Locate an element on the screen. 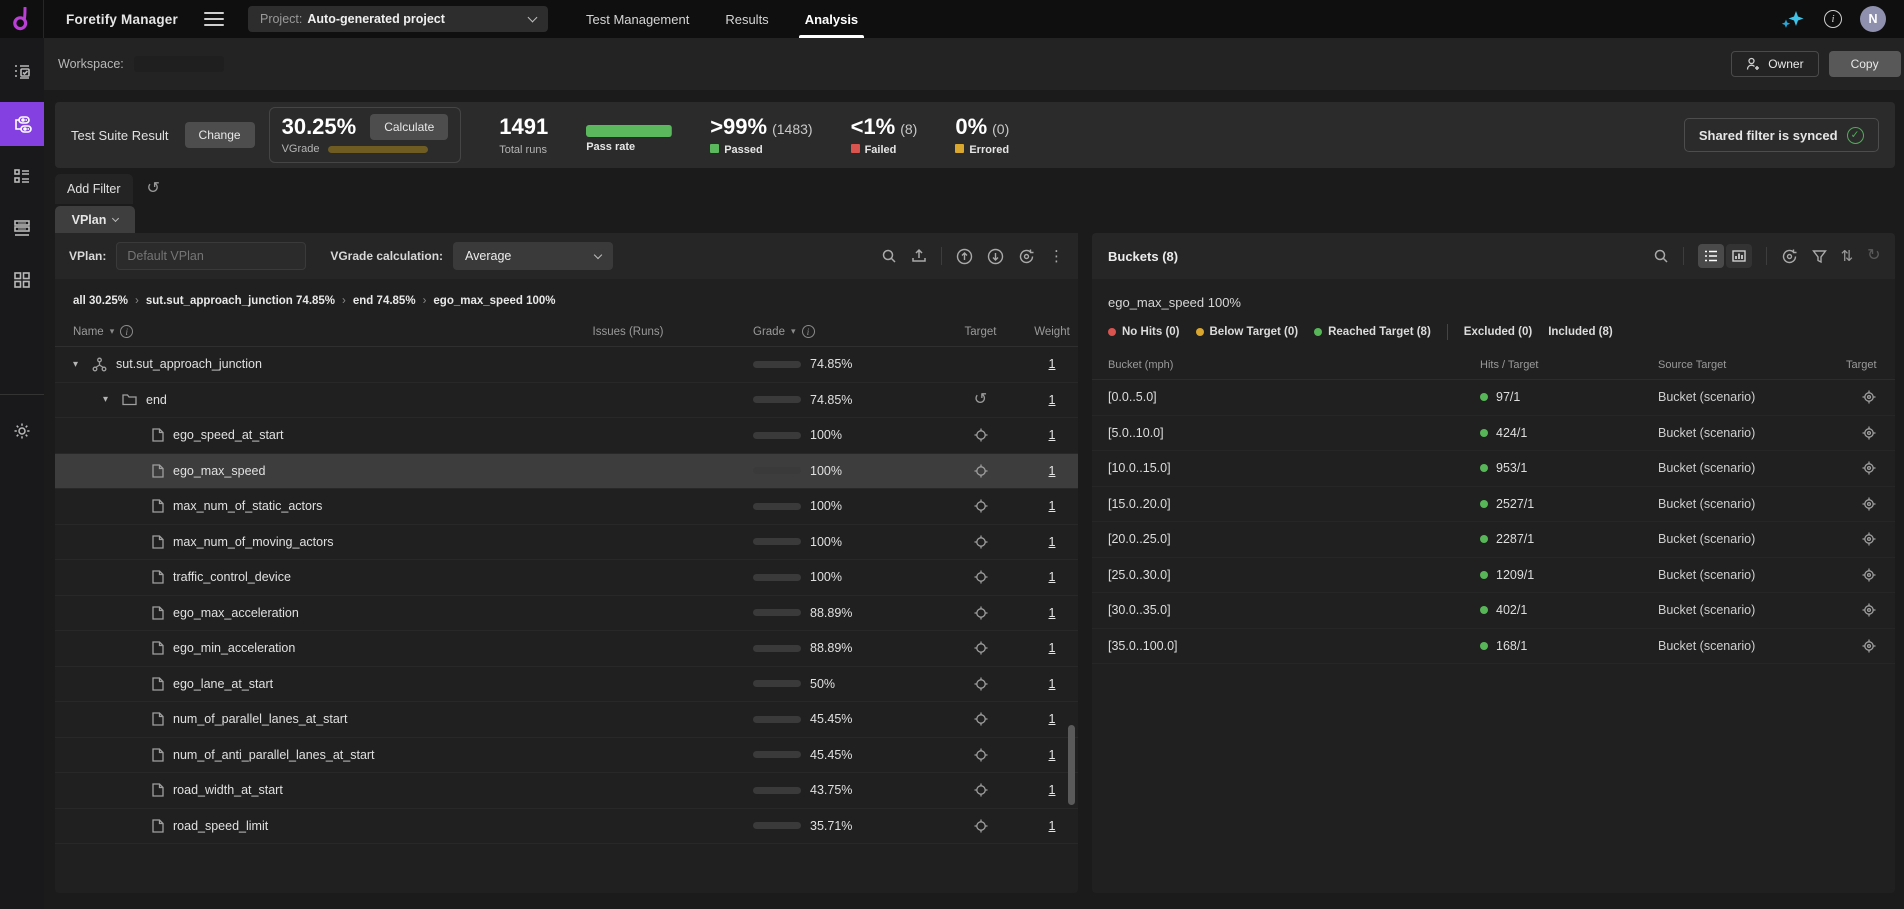 The image size is (1904, 909). tab-analysis: Analysis is located at coordinates (831, 19).